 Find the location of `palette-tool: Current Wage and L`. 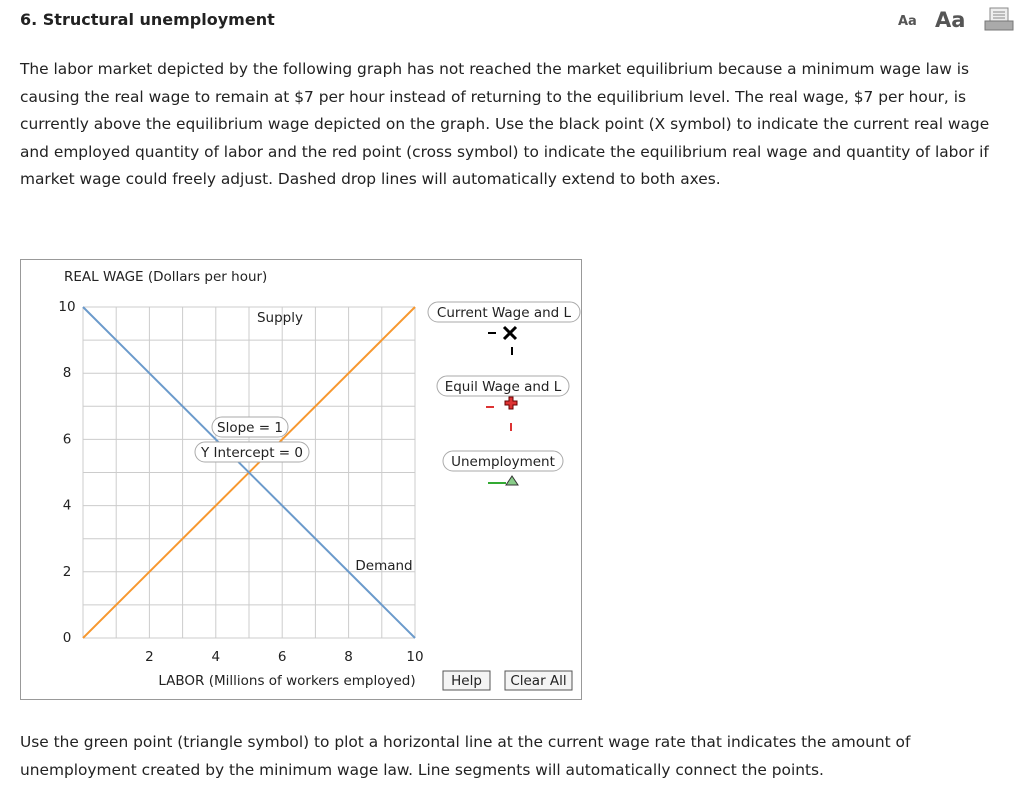

palette-tool: Current Wage and L is located at coordinates (504, 313).